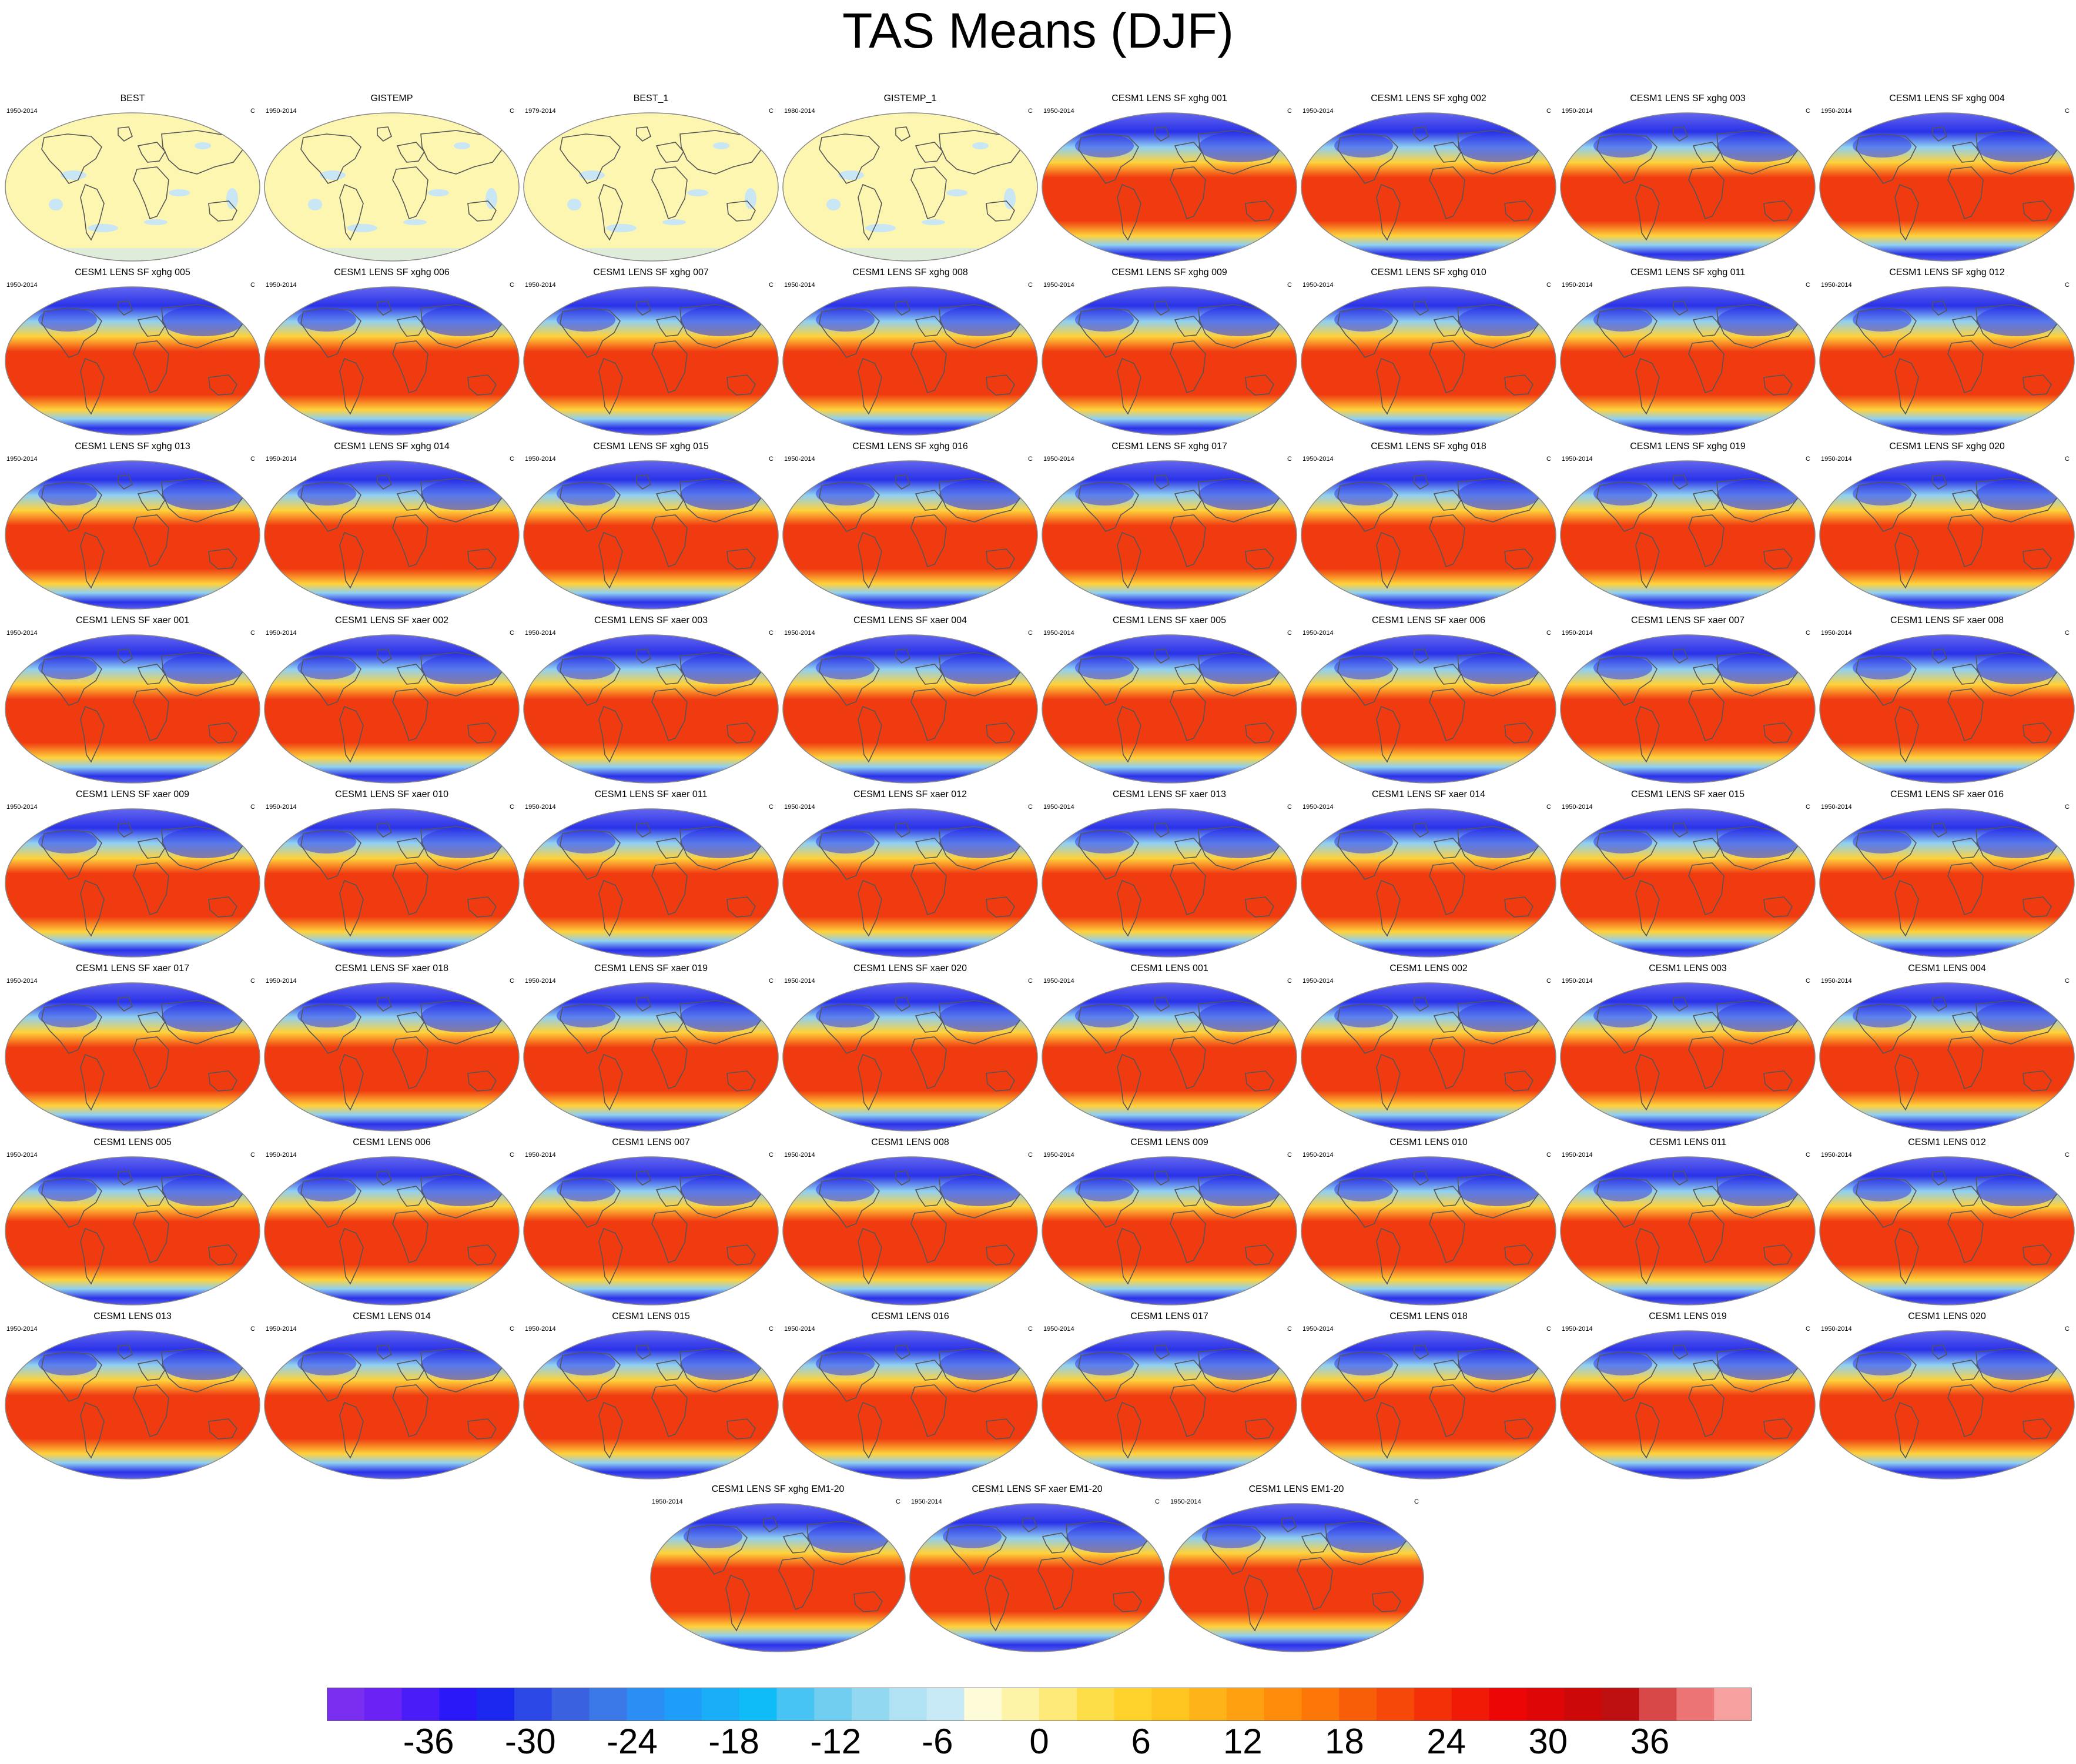 The height and width of the screenshot is (1764, 2076). I want to click on map-panel: CESM1 LENS 011 1950-2014 C, so click(1687, 1222).